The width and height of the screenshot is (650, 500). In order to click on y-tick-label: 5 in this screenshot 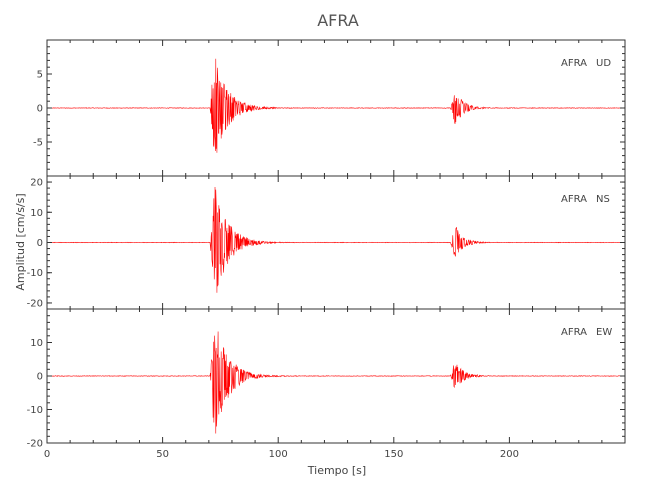, I will do `click(40, 75)`.